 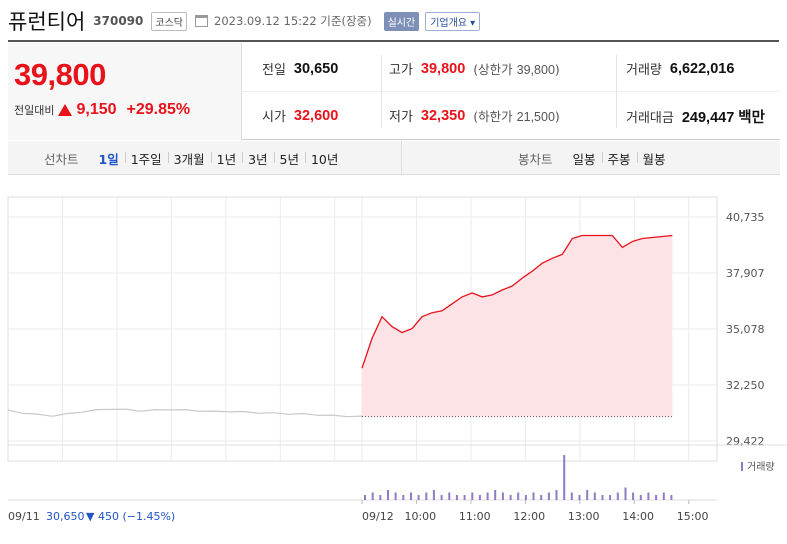 I want to click on candle-chart-label: 봉차트, so click(x=535, y=159).